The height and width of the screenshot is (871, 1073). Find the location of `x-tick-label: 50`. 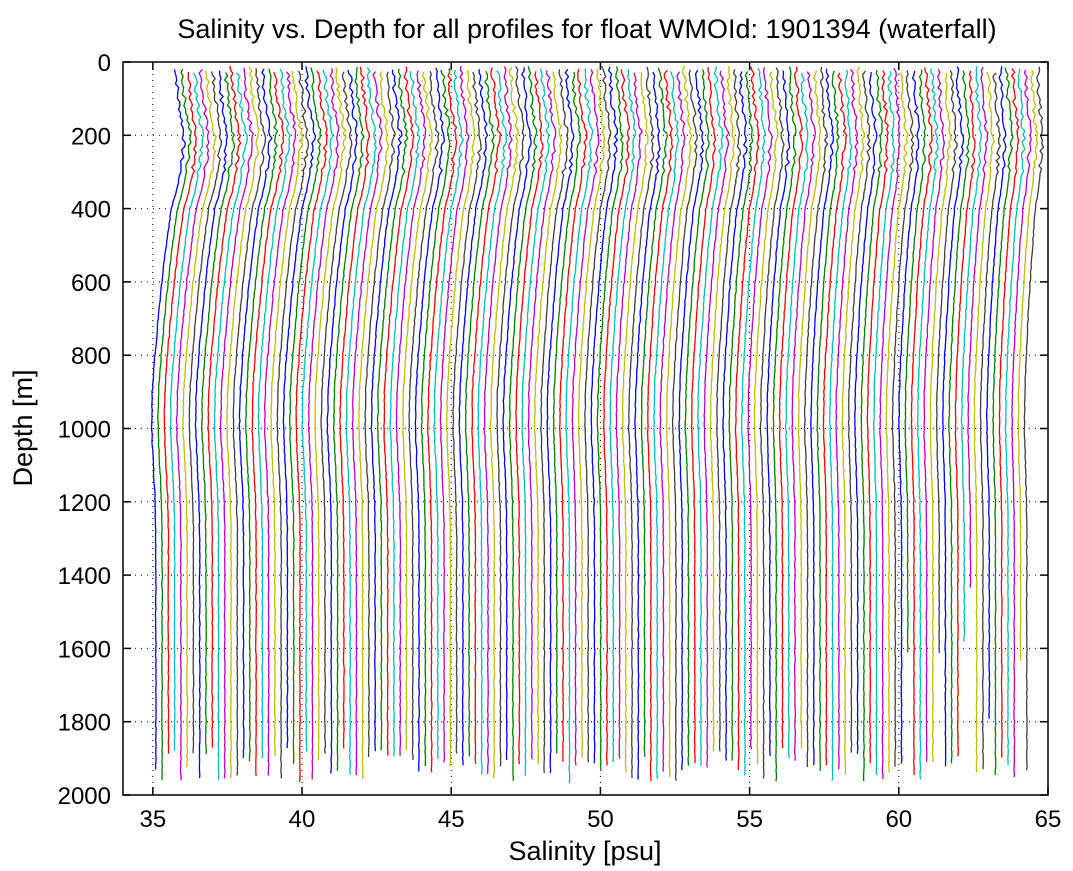

x-tick-label: 50 is located at coordinates (600, 819).